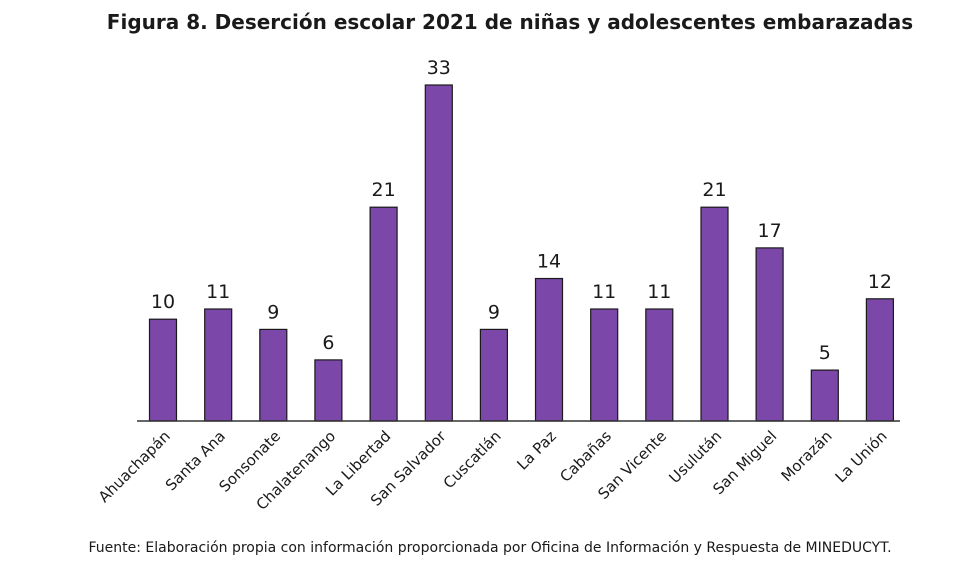 This screenshot has height=583, width=980. Describe the element at coordinates (218, 292) in the screenshot. I see `value-label-1: 11` at that location.